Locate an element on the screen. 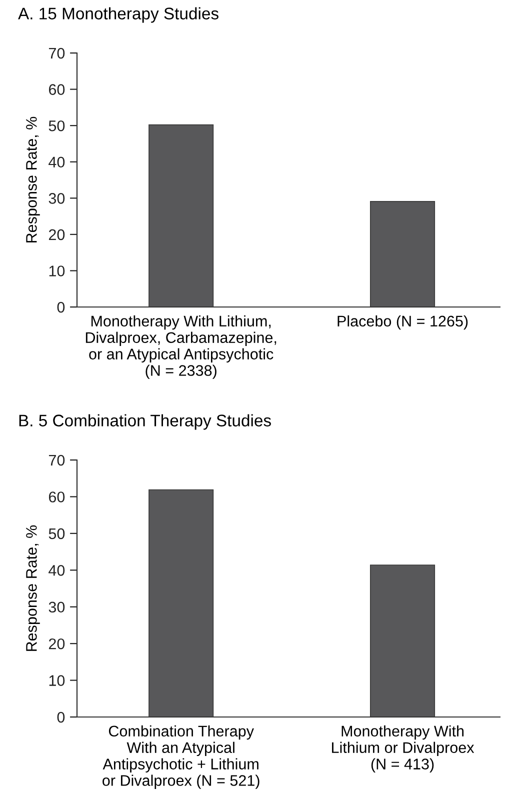  chart-title: B. 5 Combination Therapy Studies is located at coordinates (145, 422).